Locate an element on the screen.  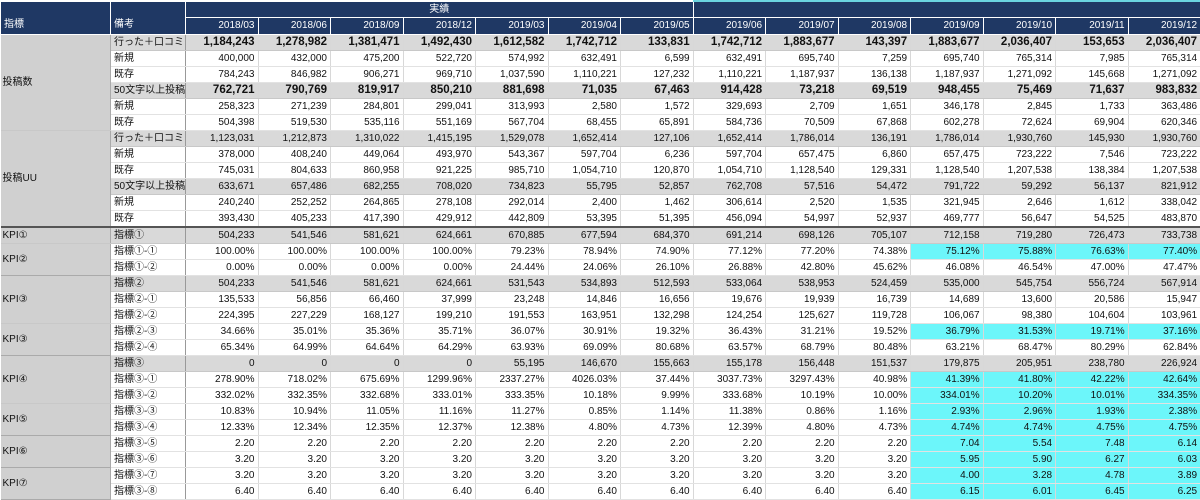
value-cell: 765,314 is located at coordinates (1164, 58).